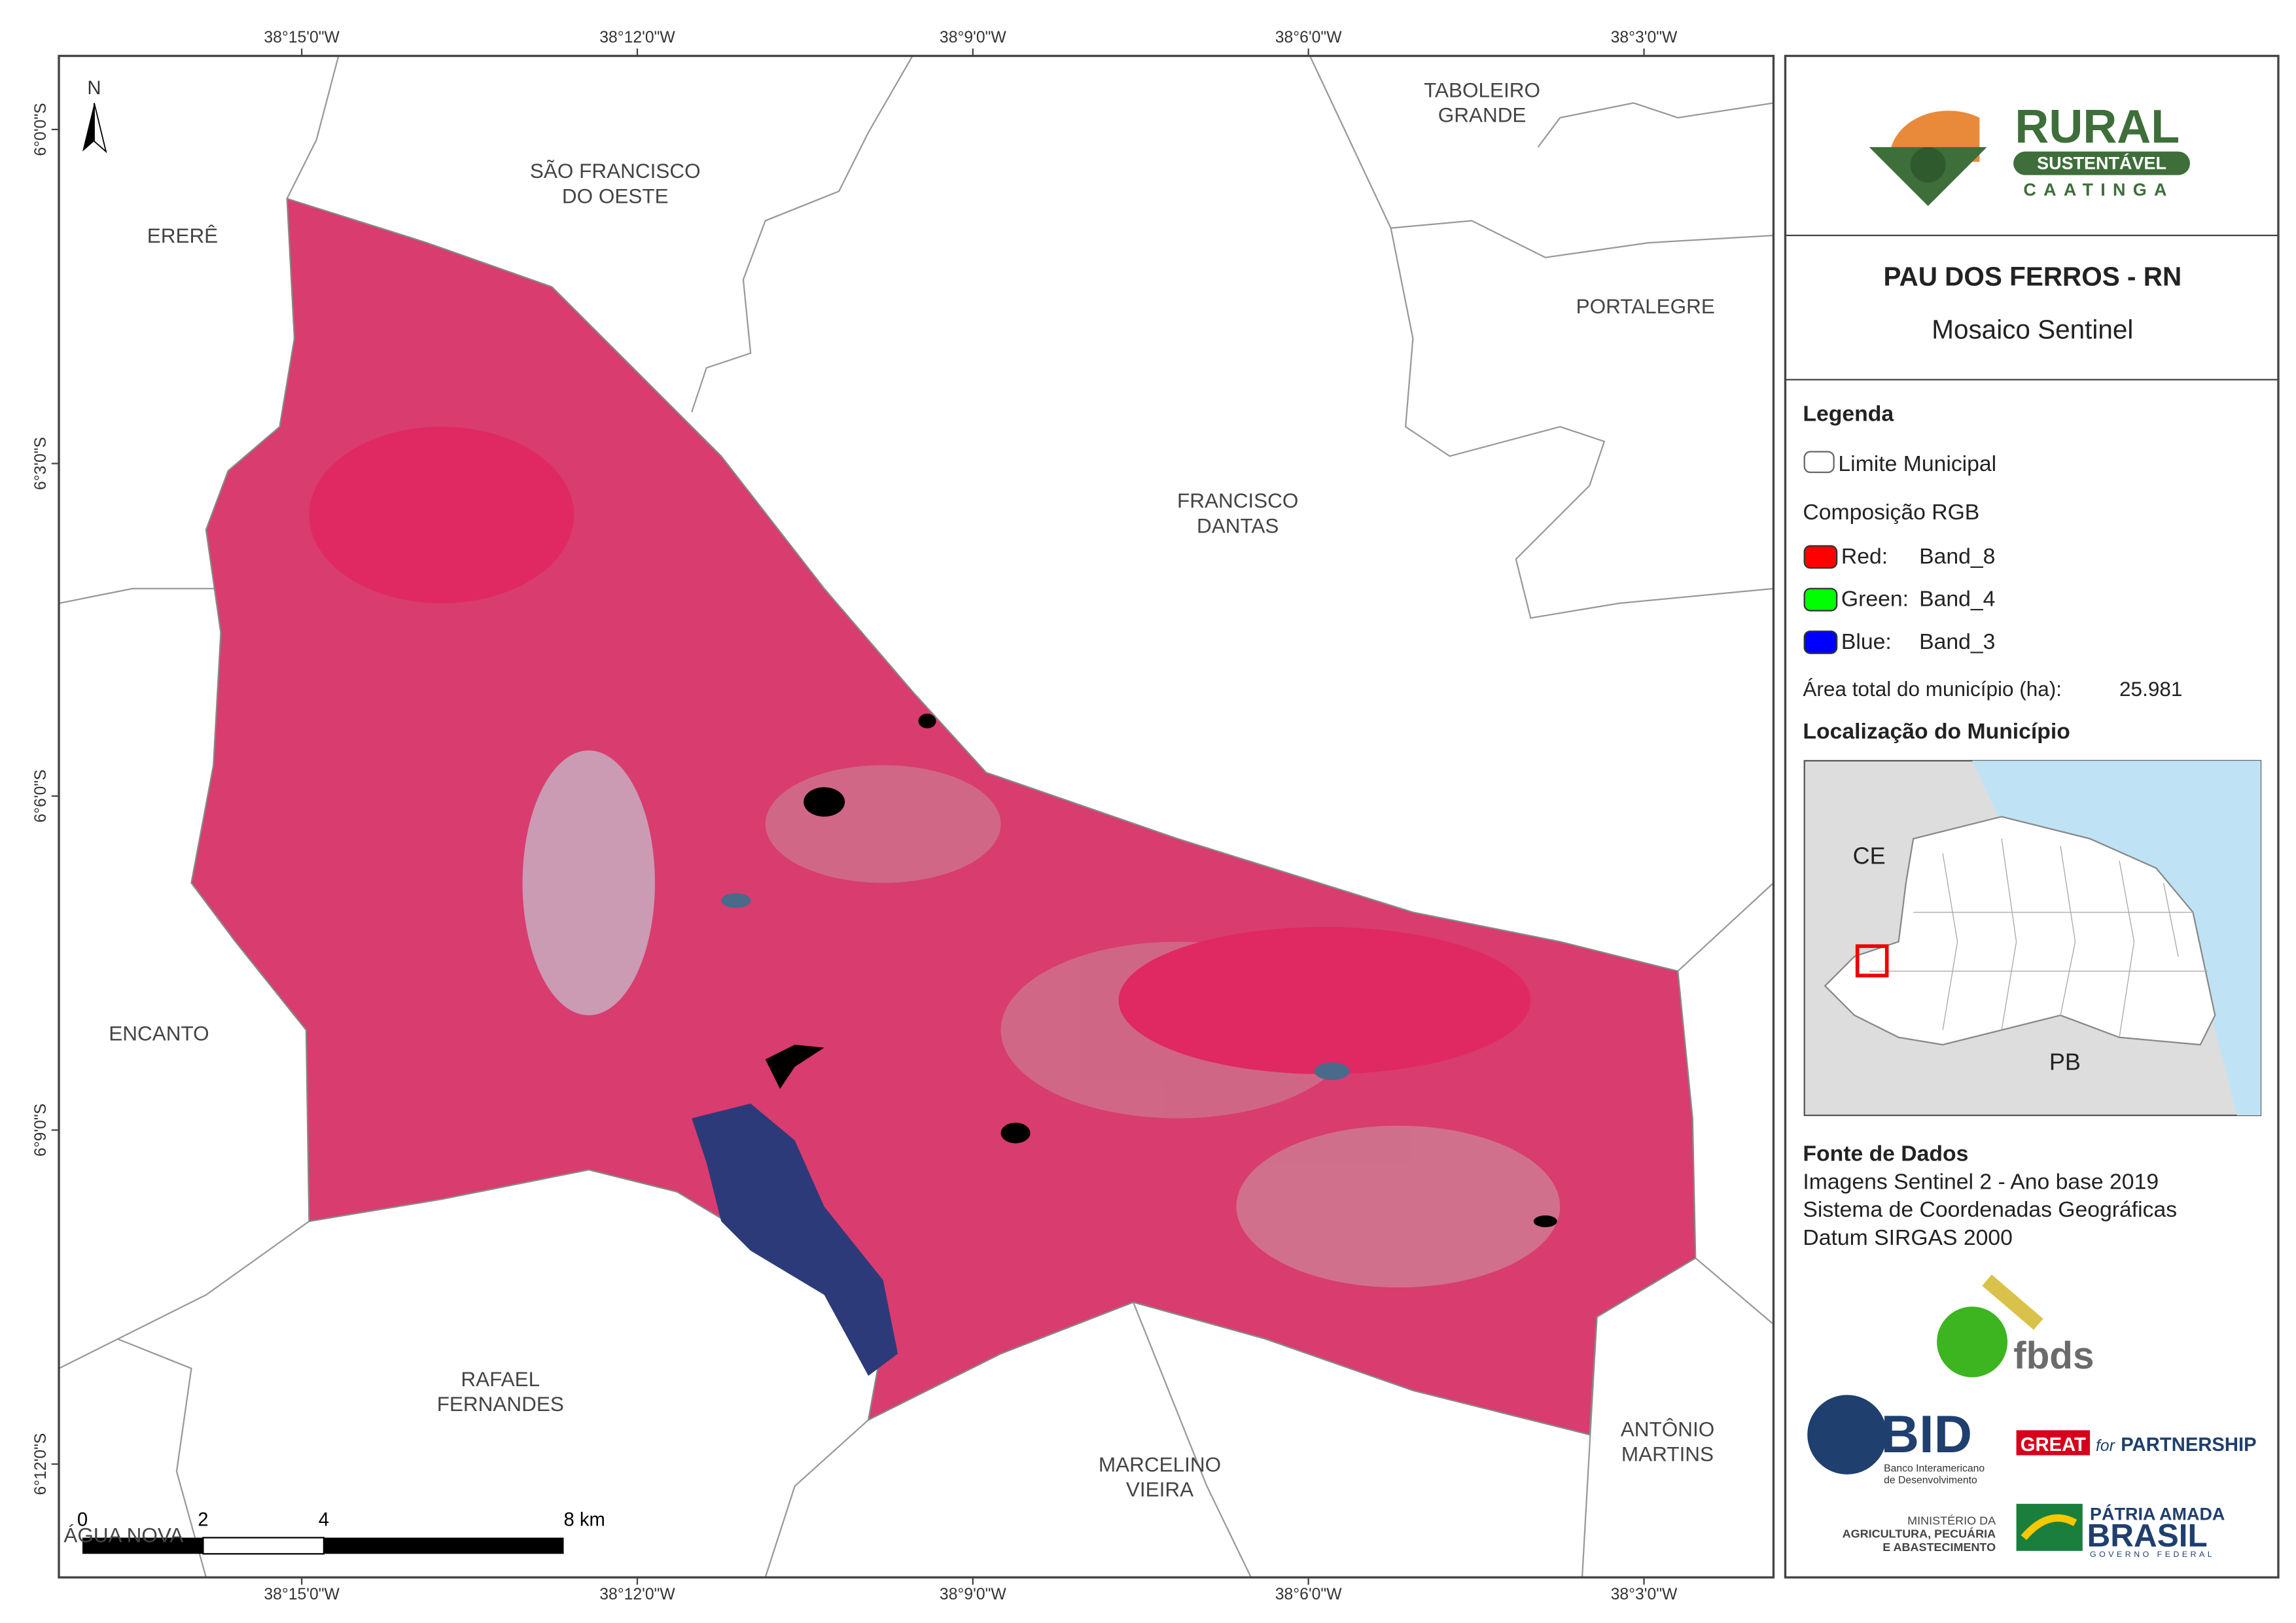 The image size is (2296, 1623). What do you see at coordinates (1849, 414) in the screenshot?
I see `legend-heading: Legenda` at bounding box center [1849, 414].